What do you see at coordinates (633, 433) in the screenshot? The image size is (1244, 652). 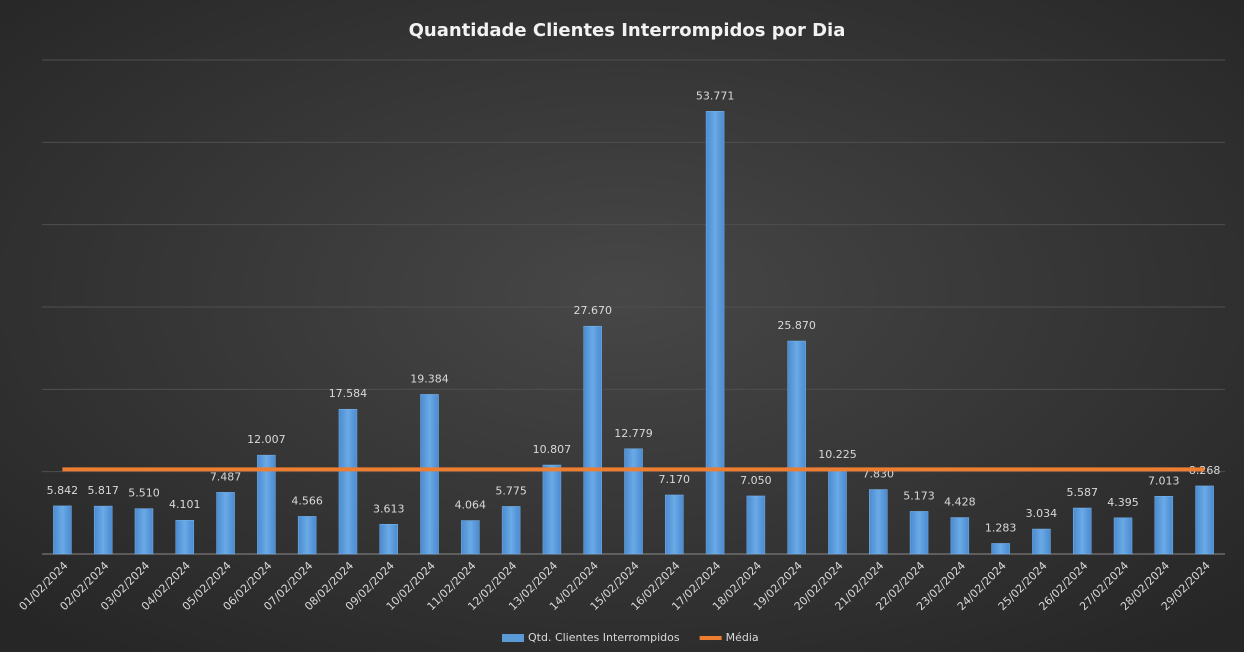 I see `data-label: 12.779` at bounding box center [633, 433].